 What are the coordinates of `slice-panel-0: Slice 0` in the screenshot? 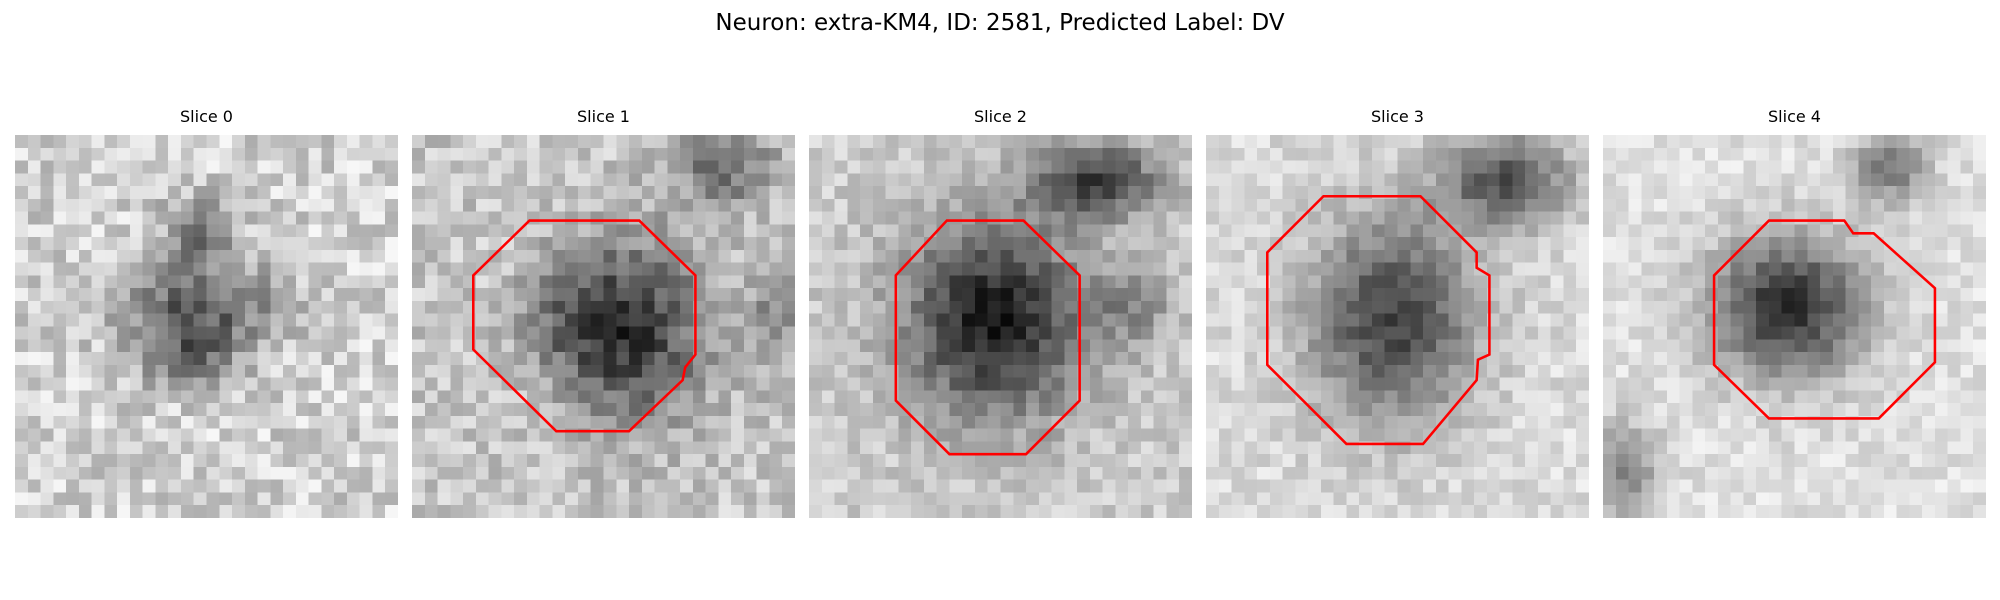 It's located at (206, 312).